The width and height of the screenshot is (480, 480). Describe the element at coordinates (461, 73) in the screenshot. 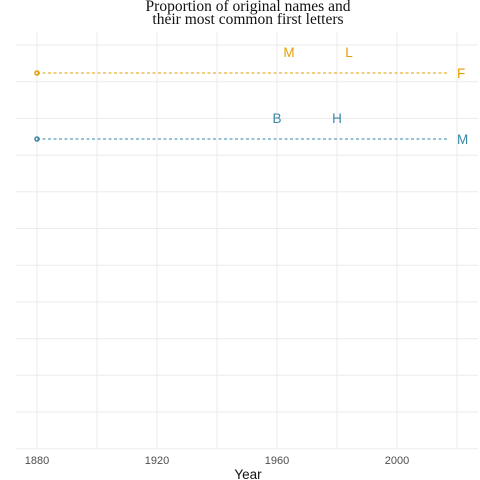

I see `series-end-label: F` at that location.